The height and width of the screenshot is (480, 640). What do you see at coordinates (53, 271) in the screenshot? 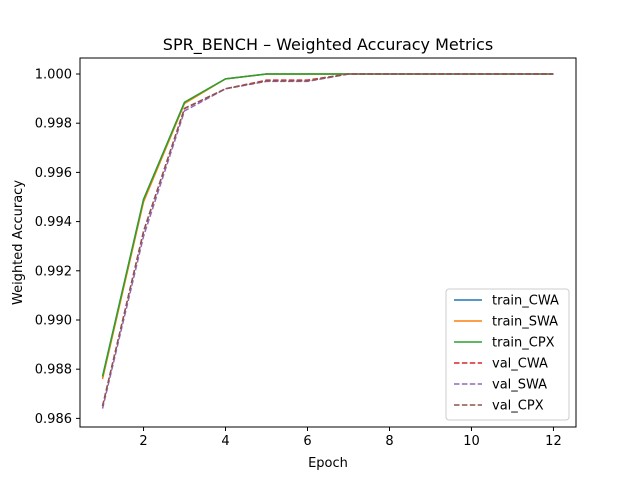
I see `y-tick-label: 0.992` at bounding box center [53, 271].